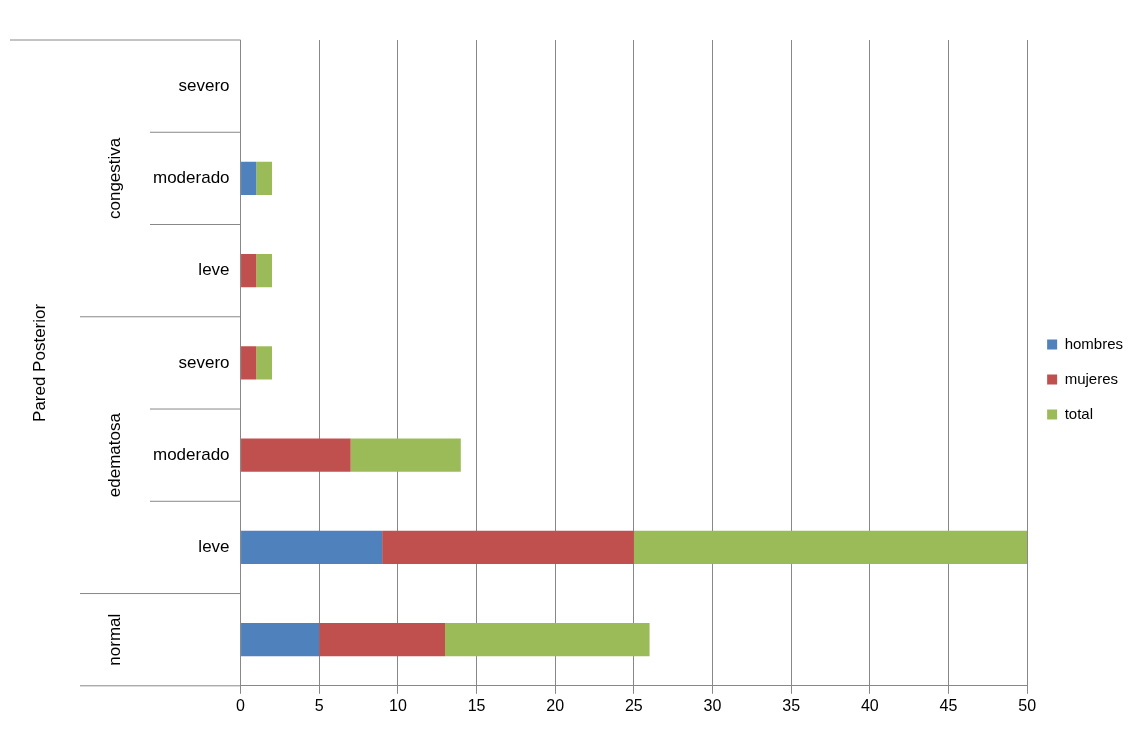  What do you see at coordinates (476, 705) in the screenshot?
I see `x-tick-label: 15` at bounding box center [476, 705].